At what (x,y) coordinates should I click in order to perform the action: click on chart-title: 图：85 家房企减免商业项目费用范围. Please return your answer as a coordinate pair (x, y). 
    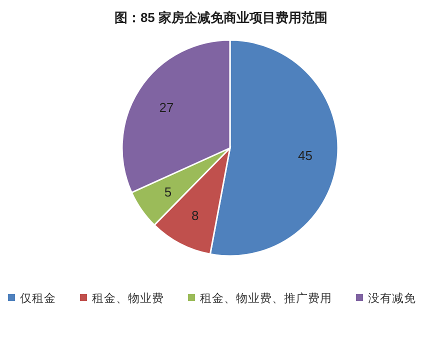
    Looking at the image, I should click on (221, 17).